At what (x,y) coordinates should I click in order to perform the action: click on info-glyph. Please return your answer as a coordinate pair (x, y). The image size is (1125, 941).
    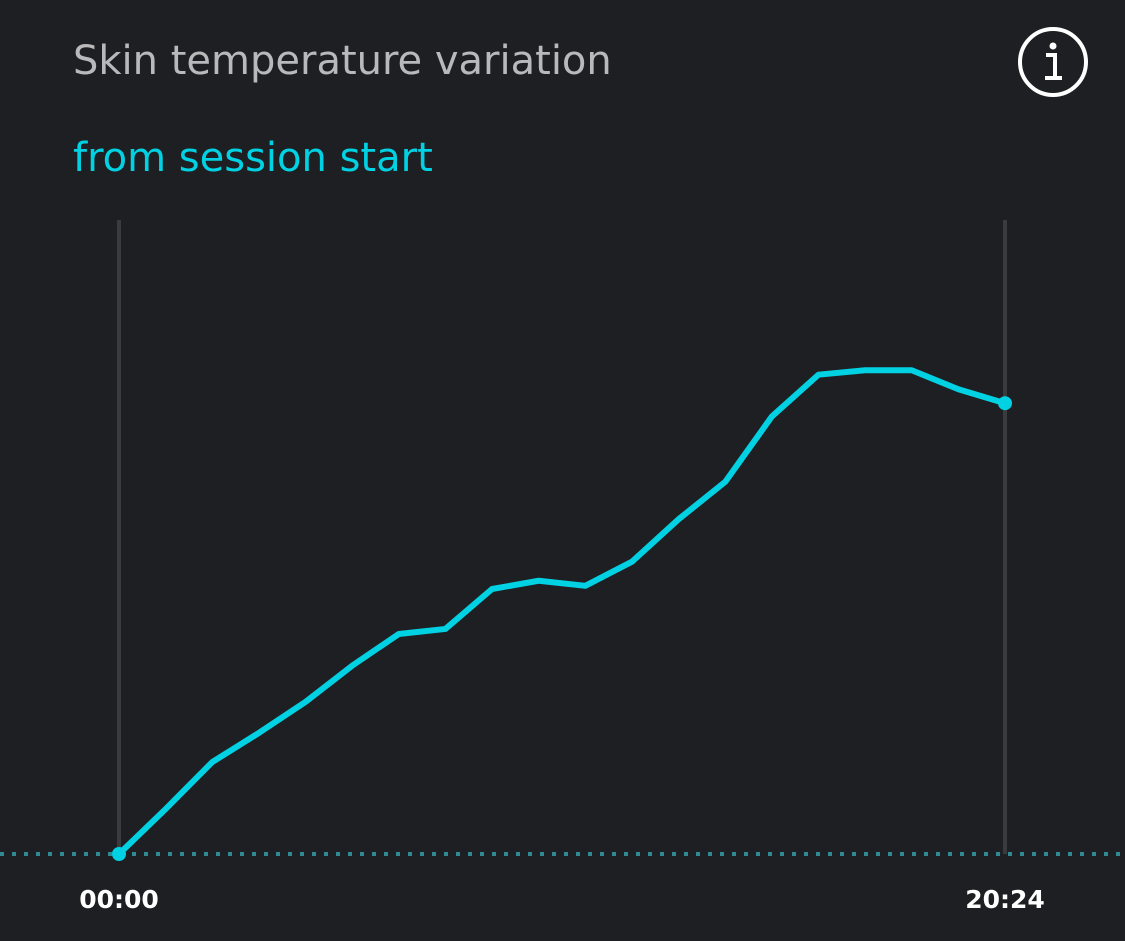
    Looking at the image, I should click on (1053, 66).